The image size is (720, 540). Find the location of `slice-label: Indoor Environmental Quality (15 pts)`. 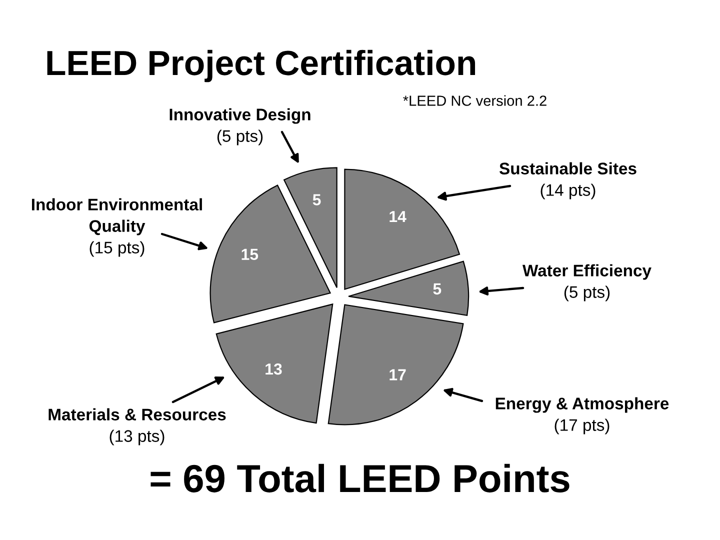

slice-label: Indoor Environmental Quality (15 pts) is located at coordinates (117, 227).